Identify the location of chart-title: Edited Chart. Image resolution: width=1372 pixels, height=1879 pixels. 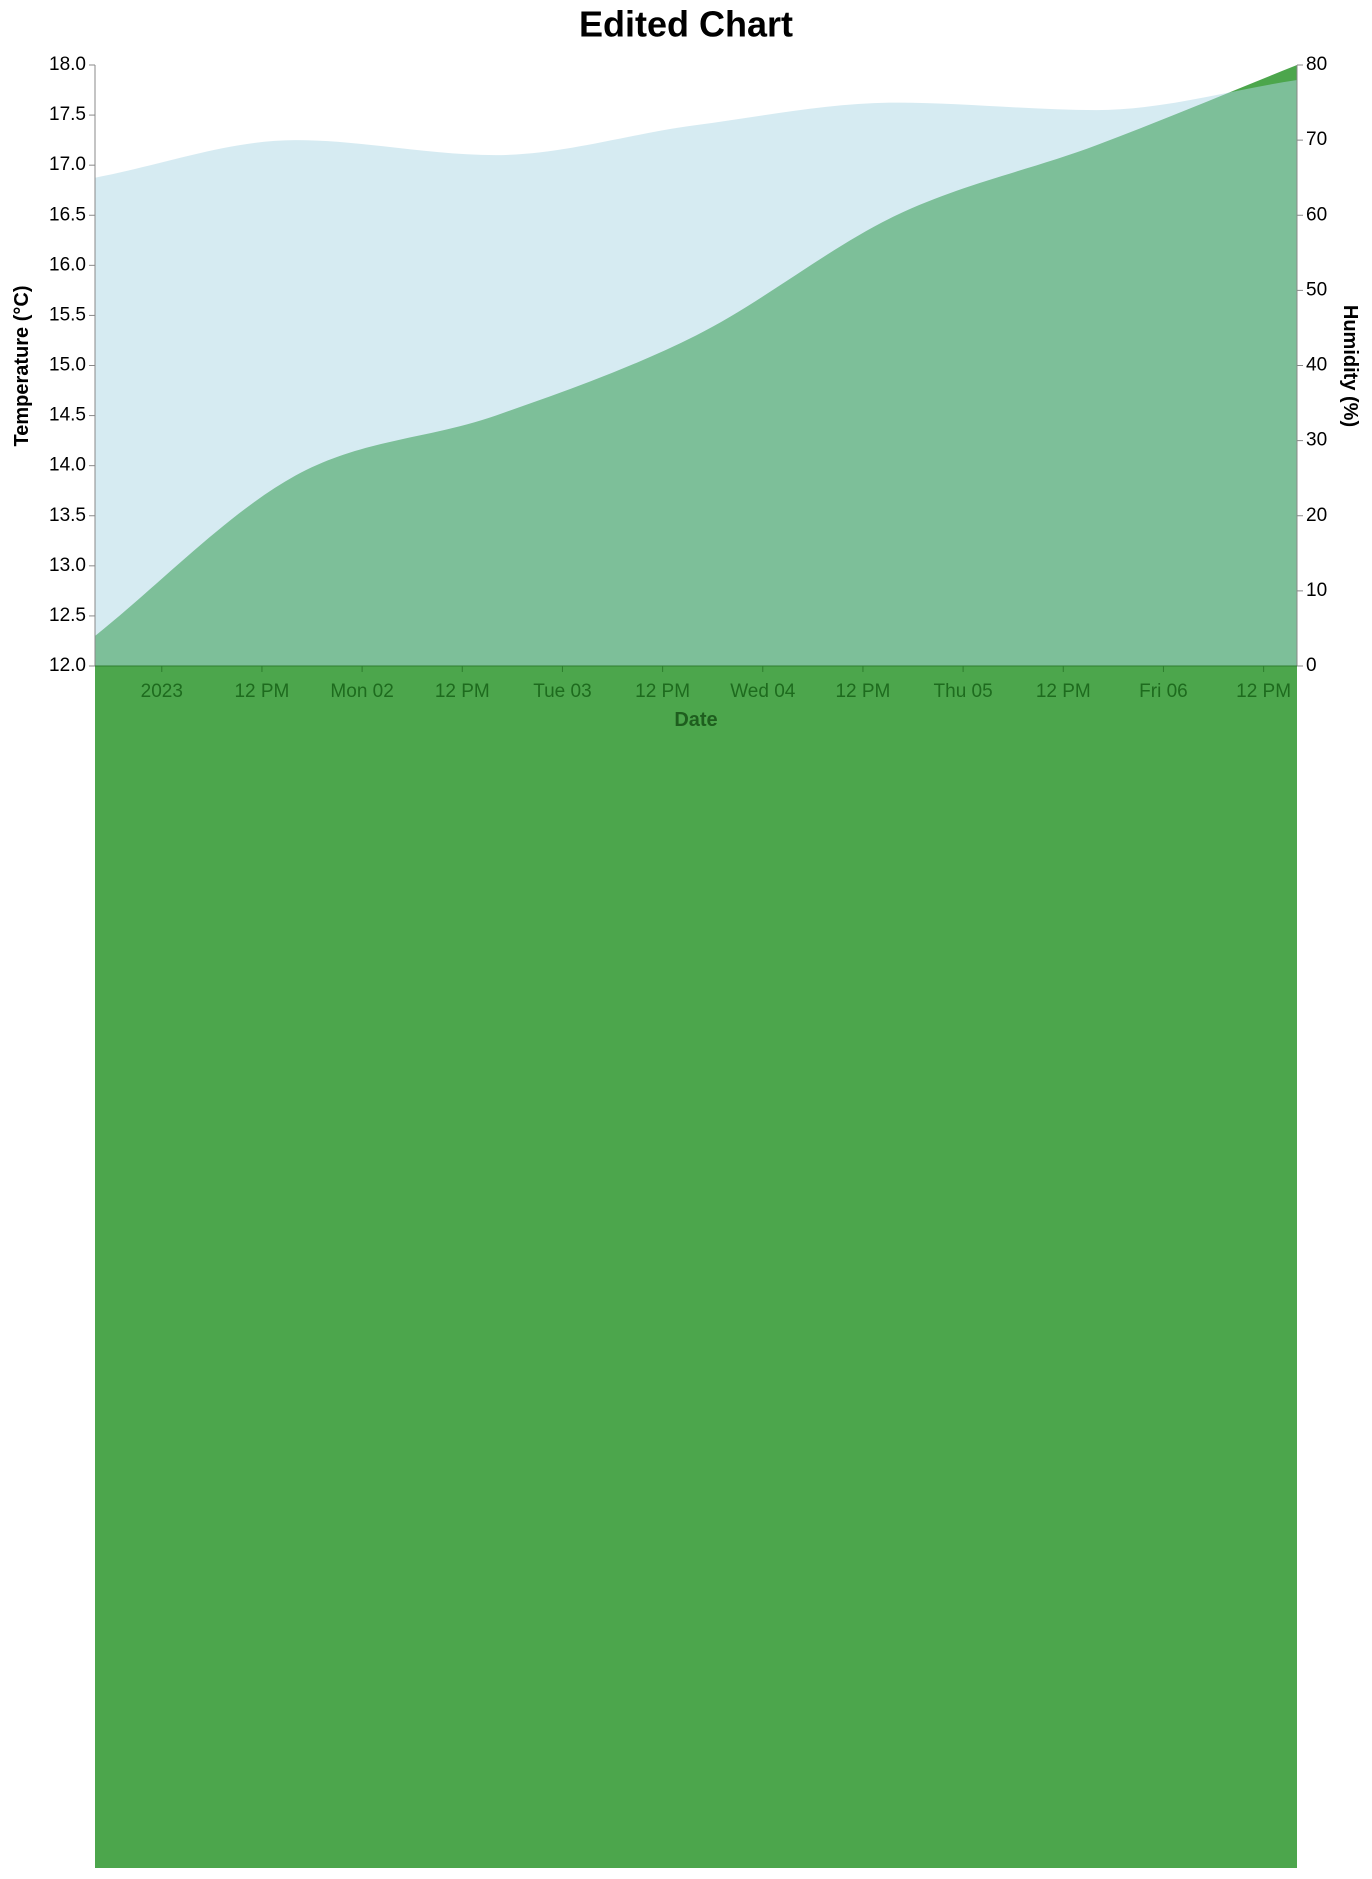
(686, 24).